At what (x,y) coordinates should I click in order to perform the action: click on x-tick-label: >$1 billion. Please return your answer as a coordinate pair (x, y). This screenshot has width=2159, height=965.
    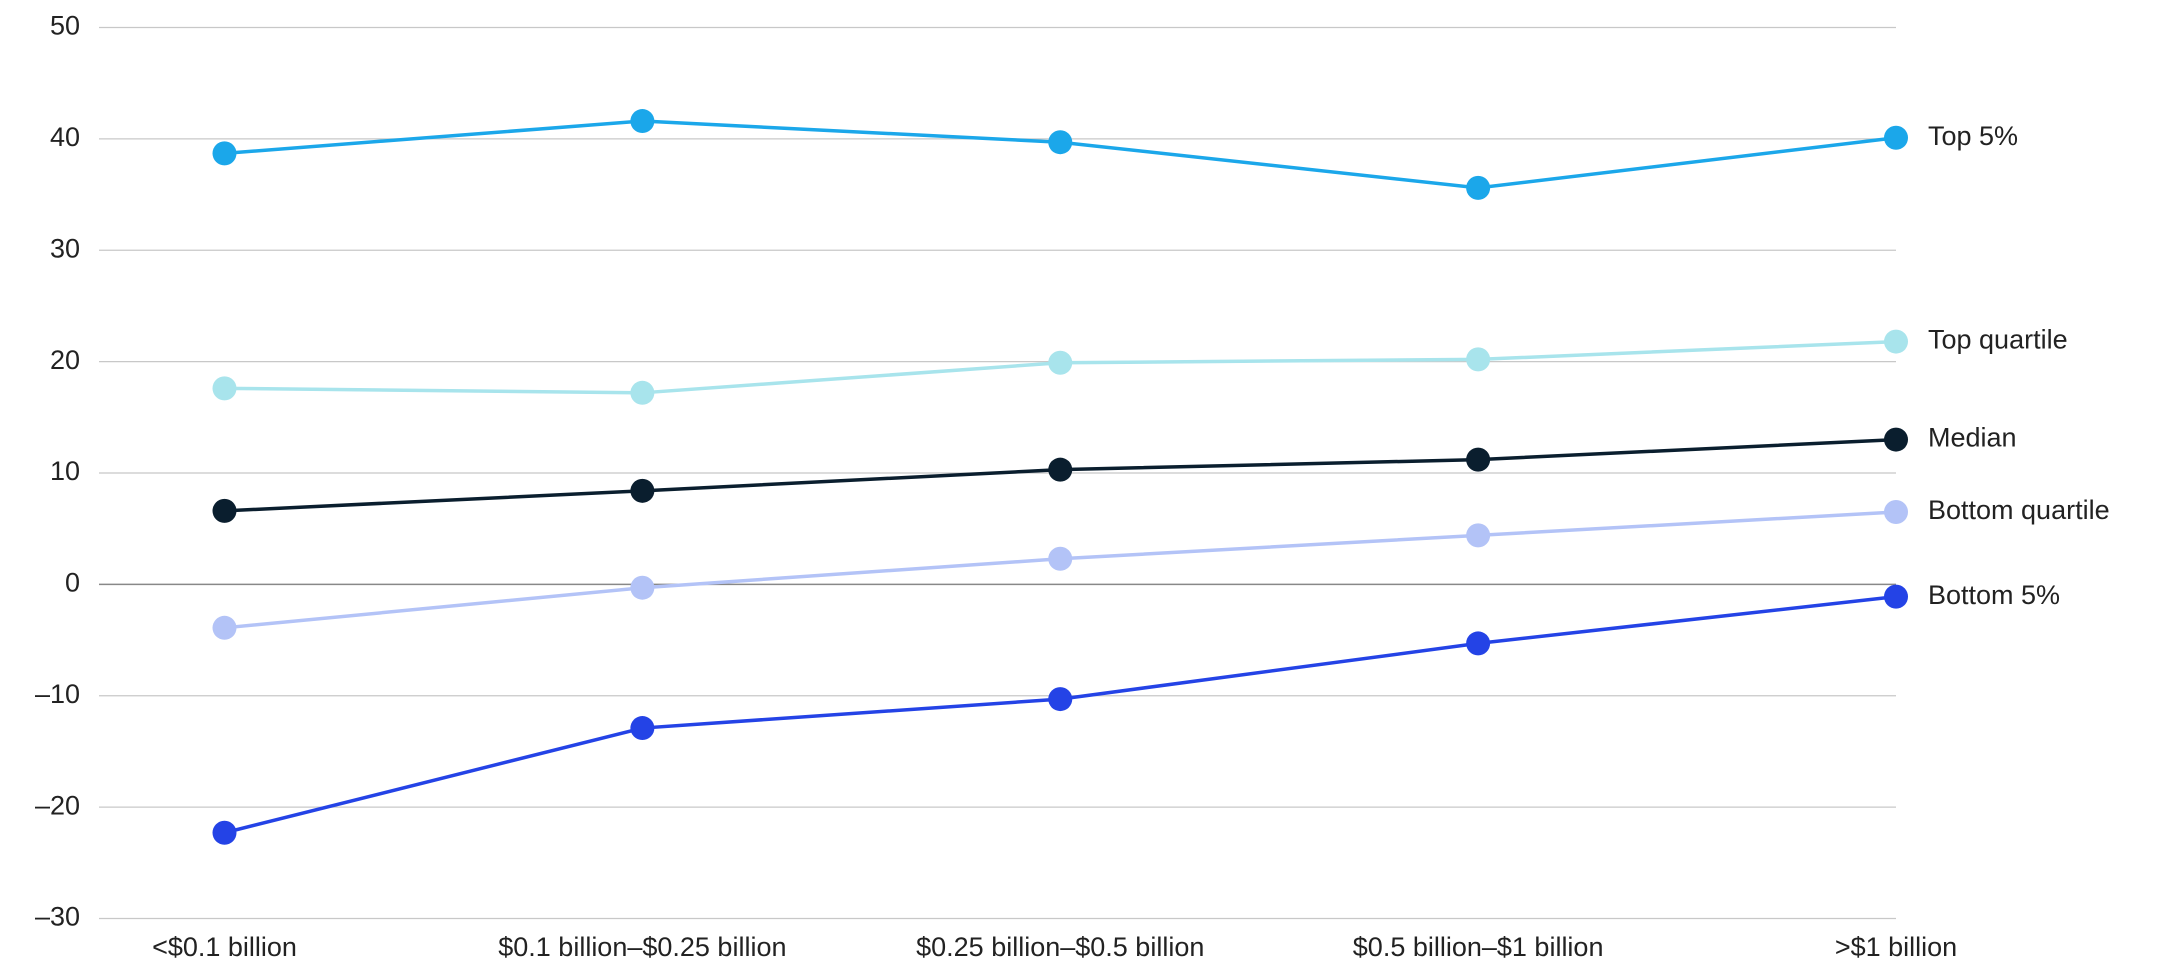
    Looking at the image, I should click on (1896, 947).